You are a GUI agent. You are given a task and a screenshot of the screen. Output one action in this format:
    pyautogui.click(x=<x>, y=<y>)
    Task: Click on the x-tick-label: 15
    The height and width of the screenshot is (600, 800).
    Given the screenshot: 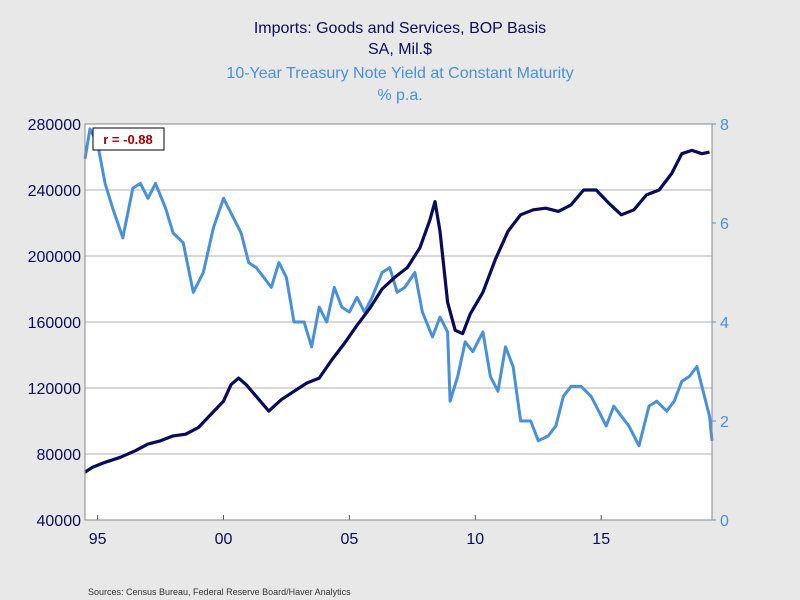 What is the action you would take?
    pyautogui.click(x=601, y=539)
    